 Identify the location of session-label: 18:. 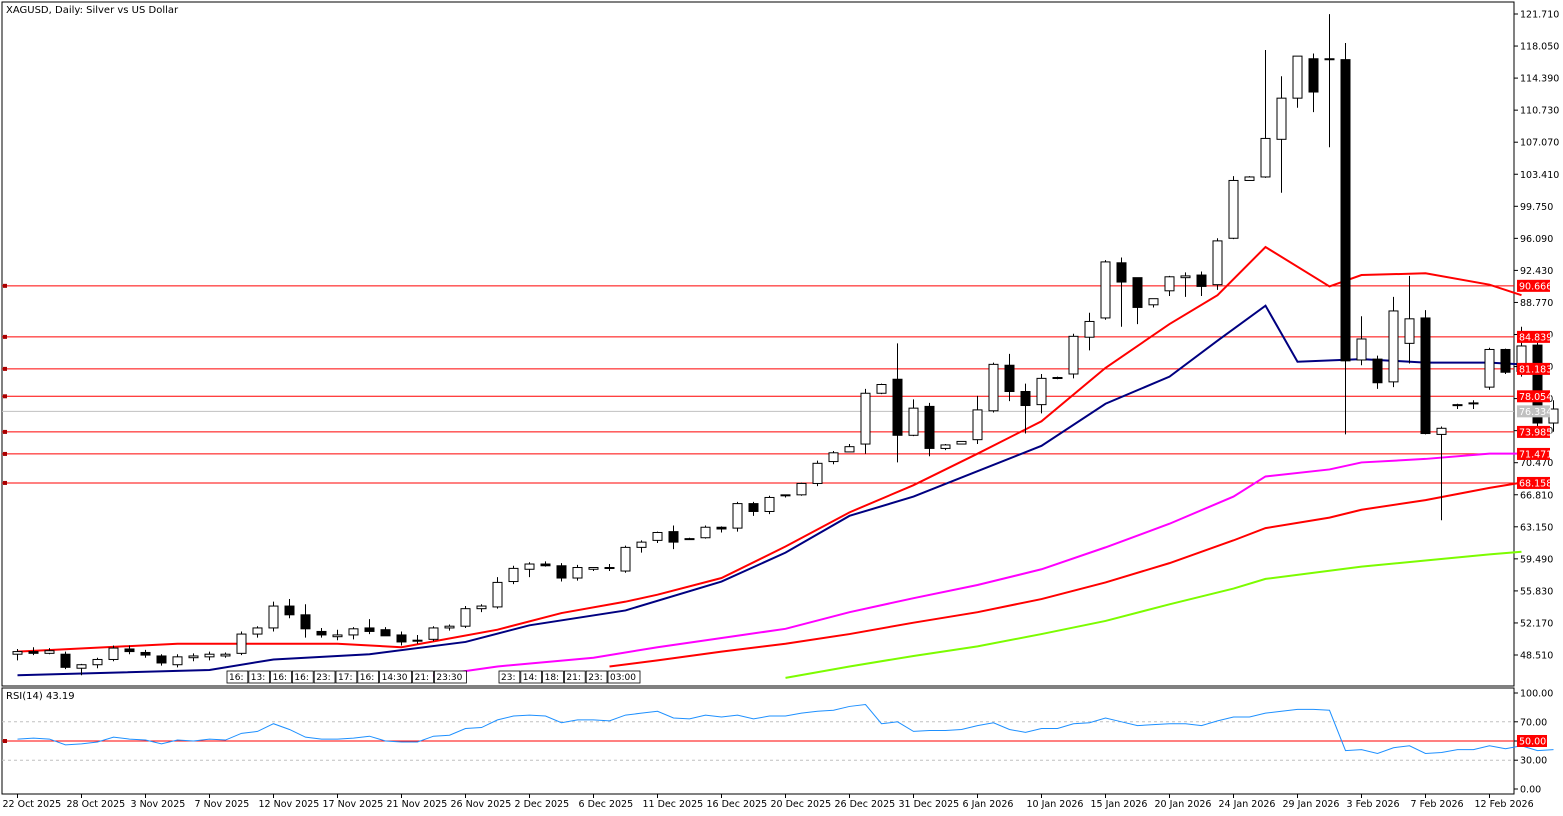
(552, 678).